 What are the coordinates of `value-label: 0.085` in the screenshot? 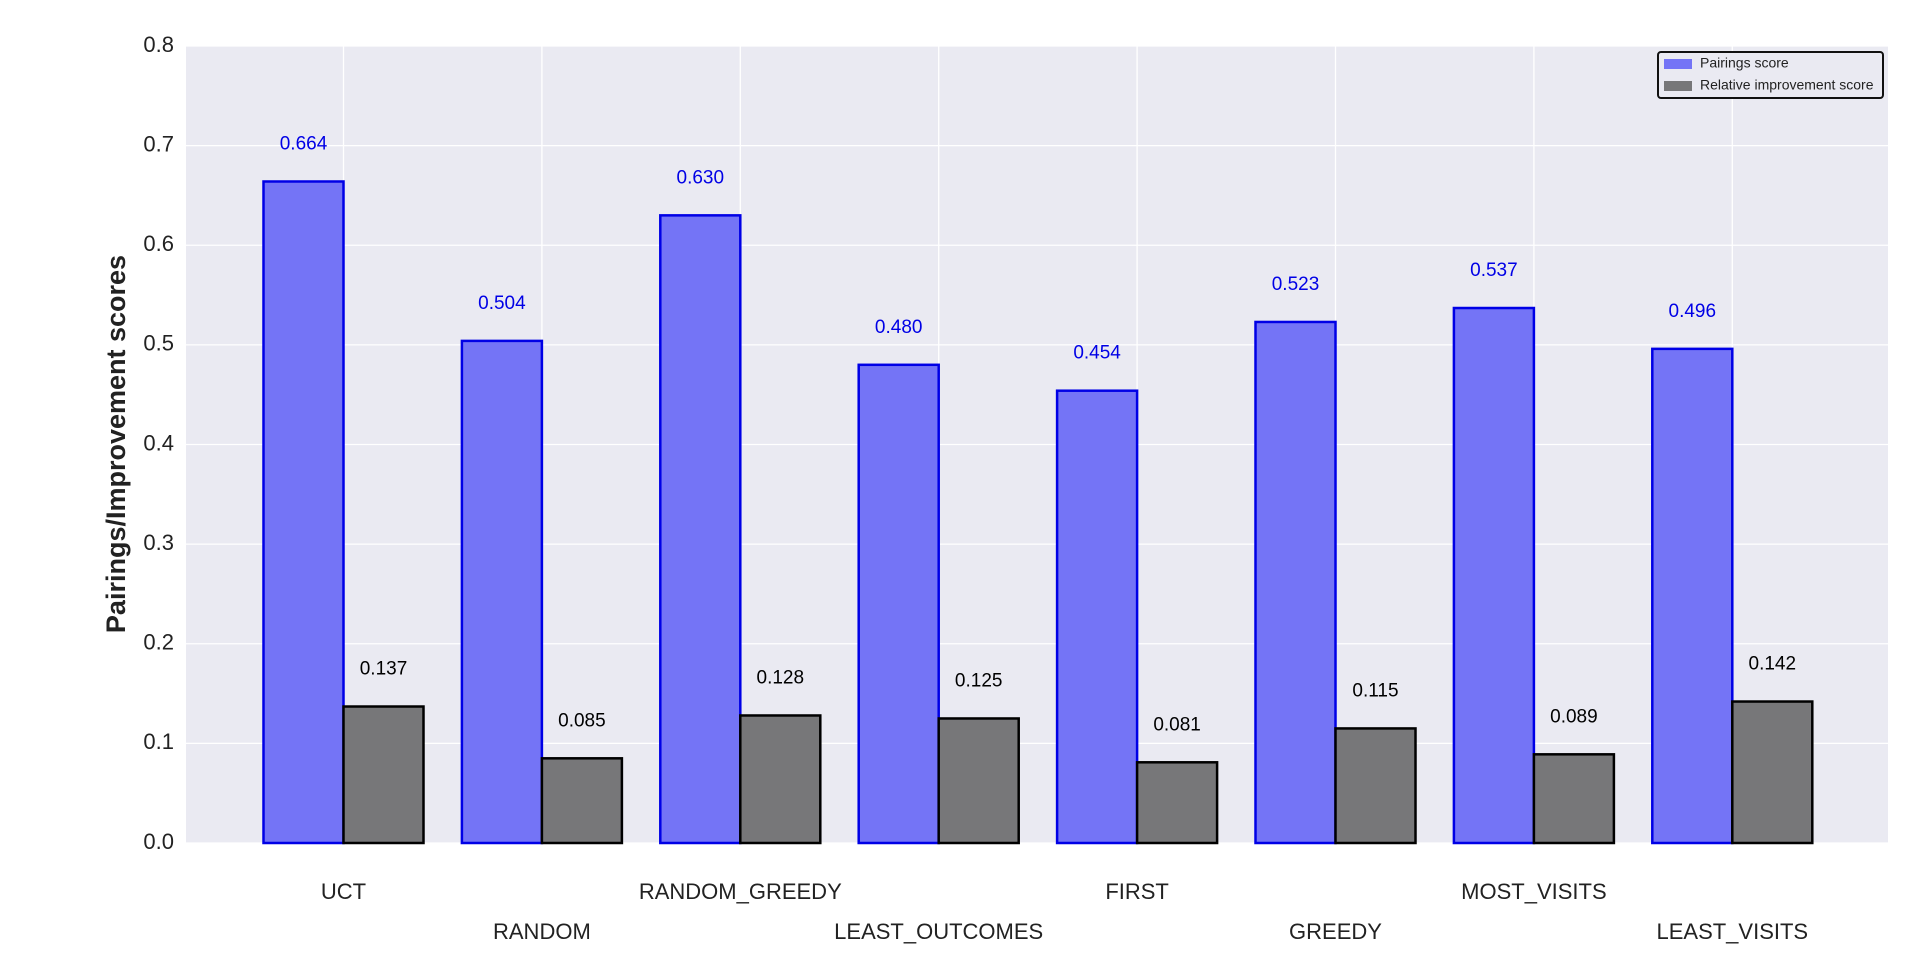 It's located at (582, 720).